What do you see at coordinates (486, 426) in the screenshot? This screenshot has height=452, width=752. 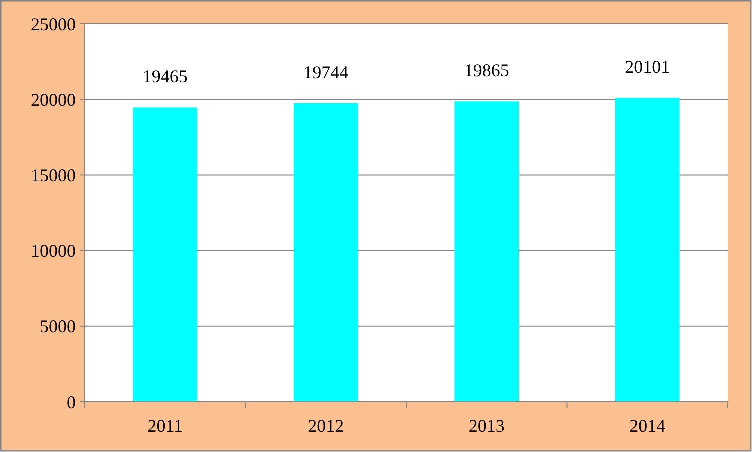 I see `x-tick-label: 2013` at bounding box center [486, 426].